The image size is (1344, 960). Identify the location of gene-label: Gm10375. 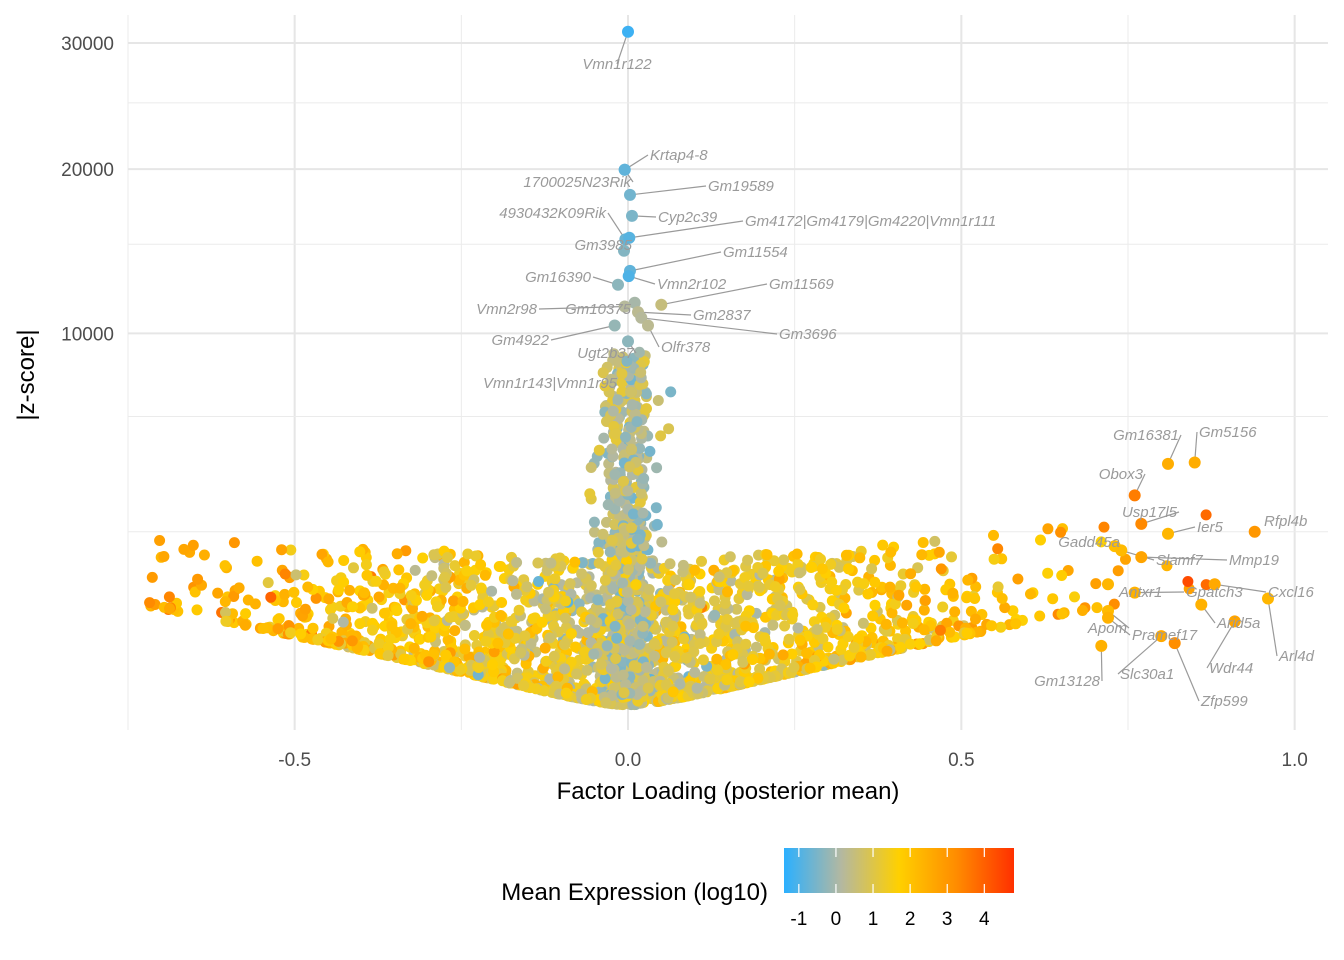
(598, 309).